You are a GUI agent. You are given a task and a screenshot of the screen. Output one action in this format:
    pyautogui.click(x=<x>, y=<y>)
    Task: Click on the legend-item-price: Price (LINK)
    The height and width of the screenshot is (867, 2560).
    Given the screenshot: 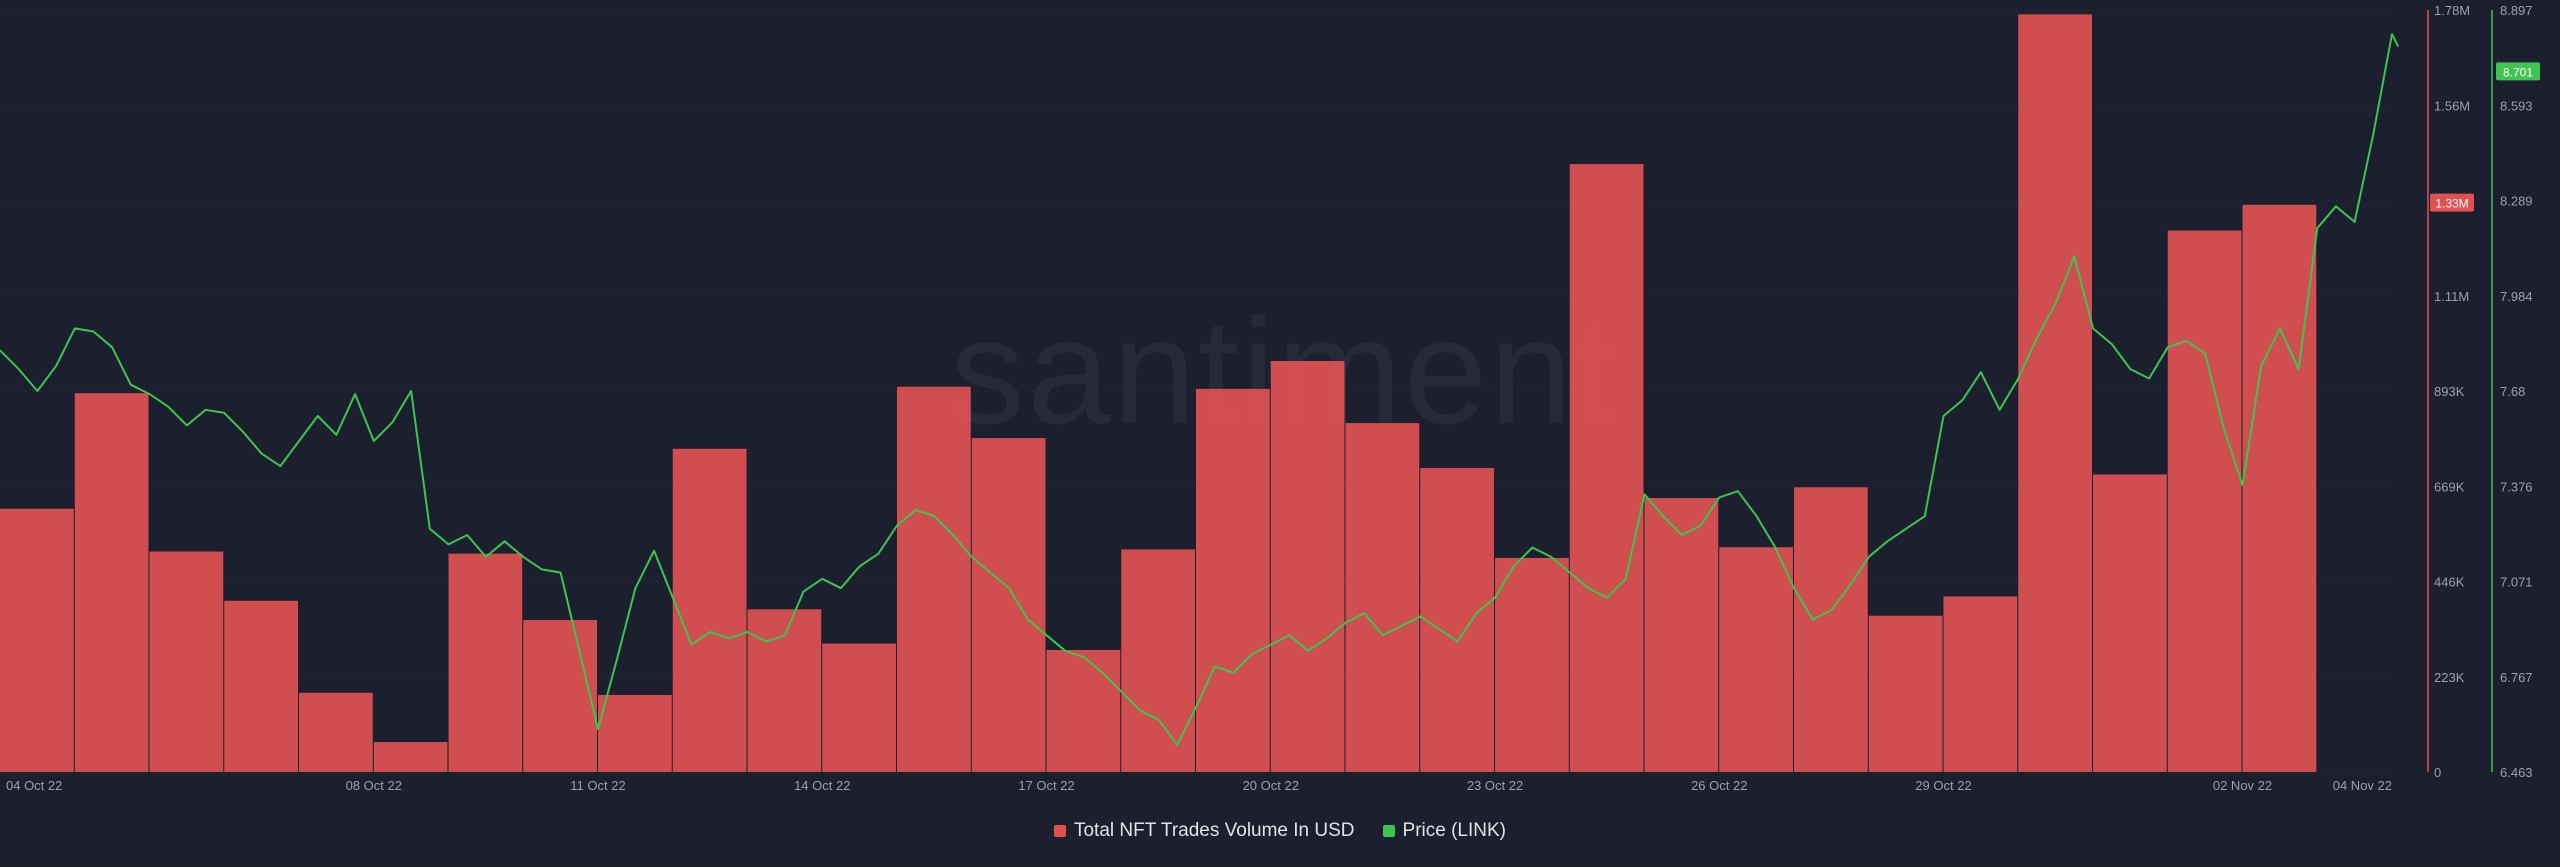 What is the action you would take?
    pyautogui.click(x=1444, y=831)
    